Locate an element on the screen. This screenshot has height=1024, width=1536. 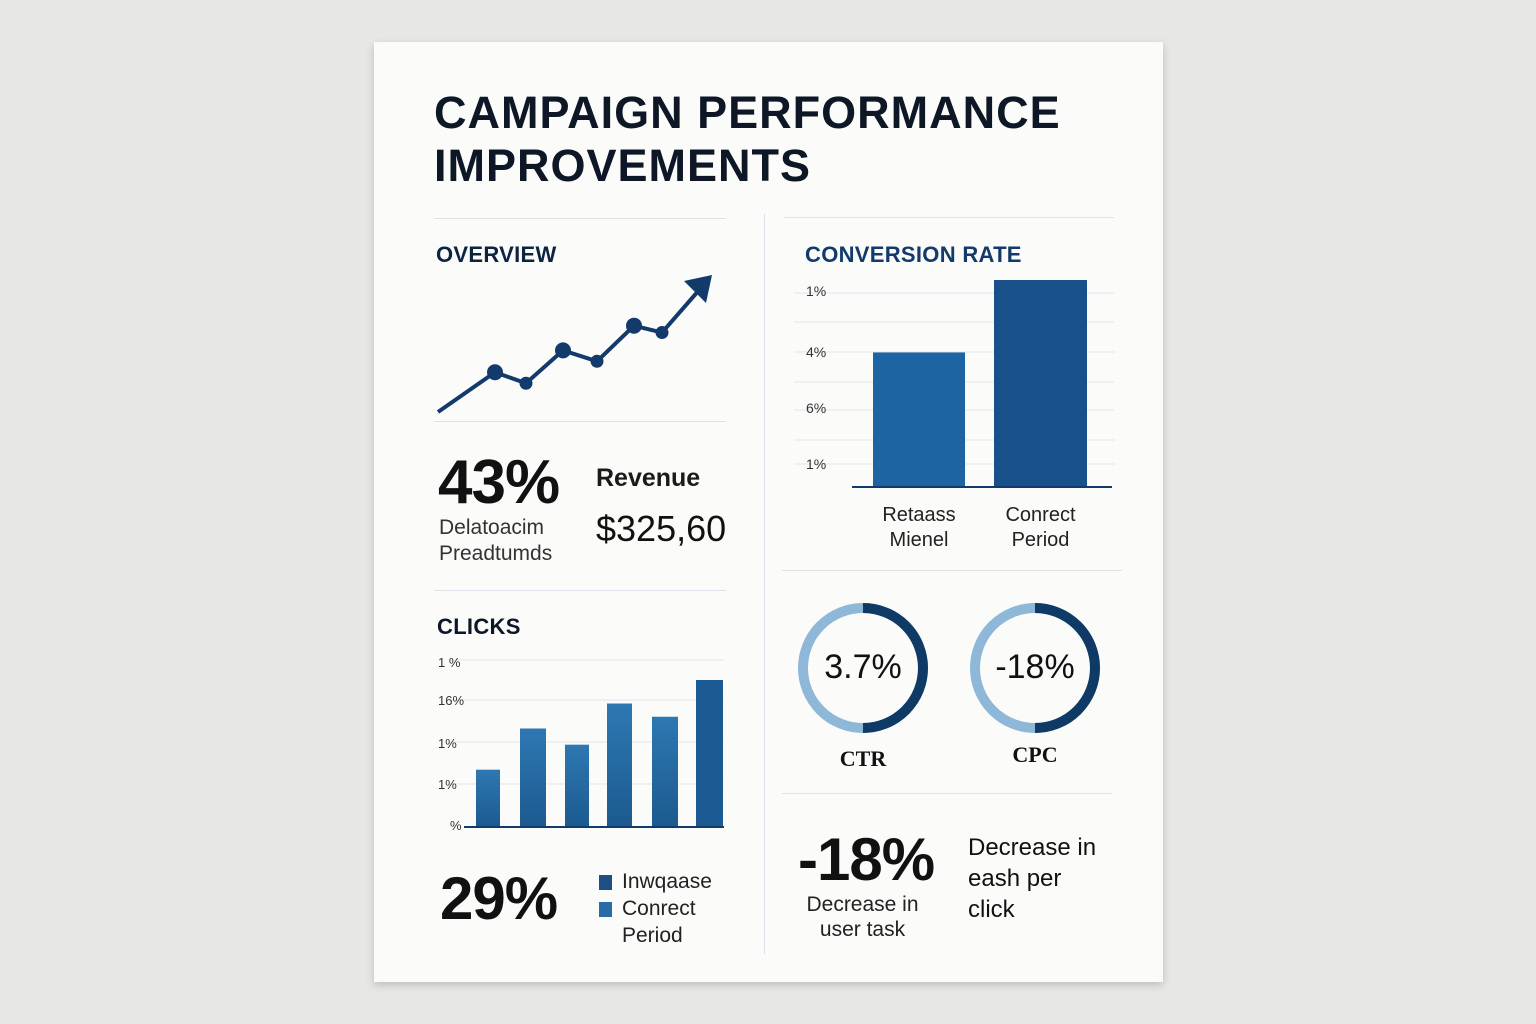
revenue-value: $325,60 is located at coordinates (661, 528).